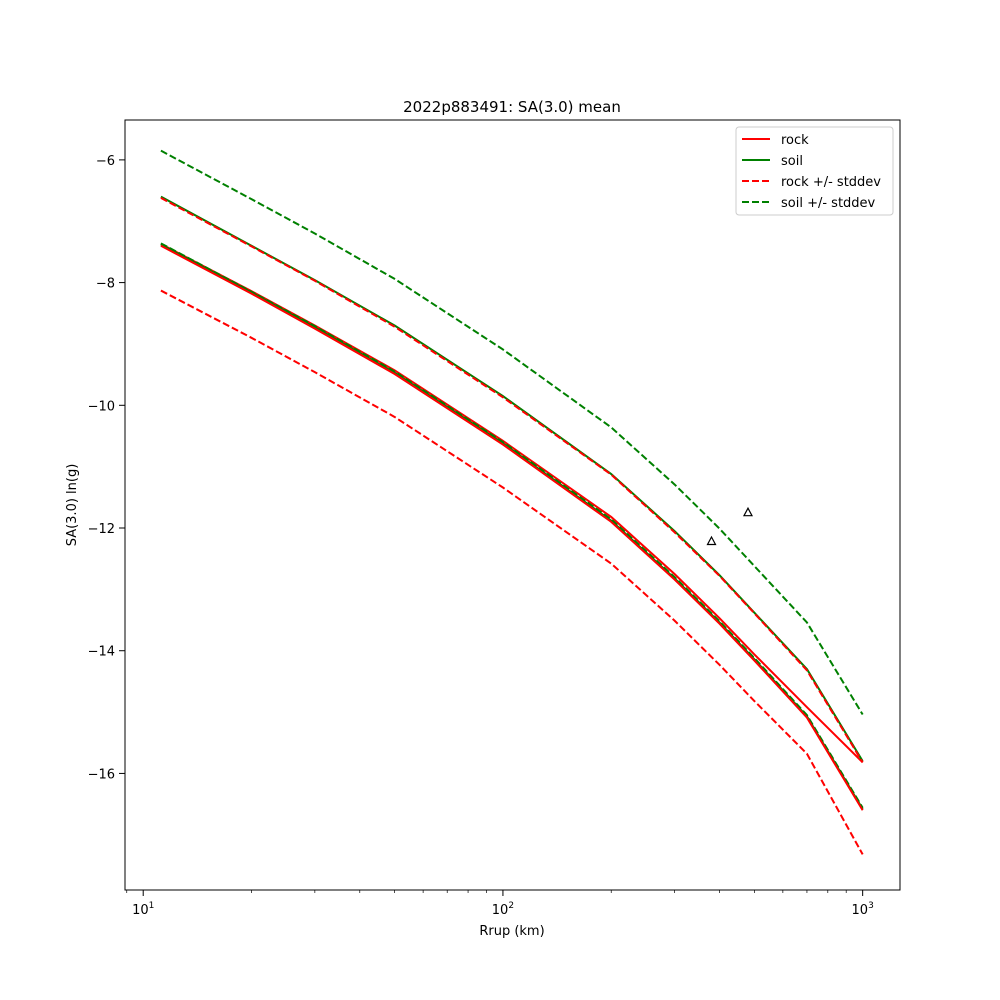  Describe the element at coordinates (72, 505) in the screenshot. I see `y-axis-label: SA(3.0) ln(g)` at that location.